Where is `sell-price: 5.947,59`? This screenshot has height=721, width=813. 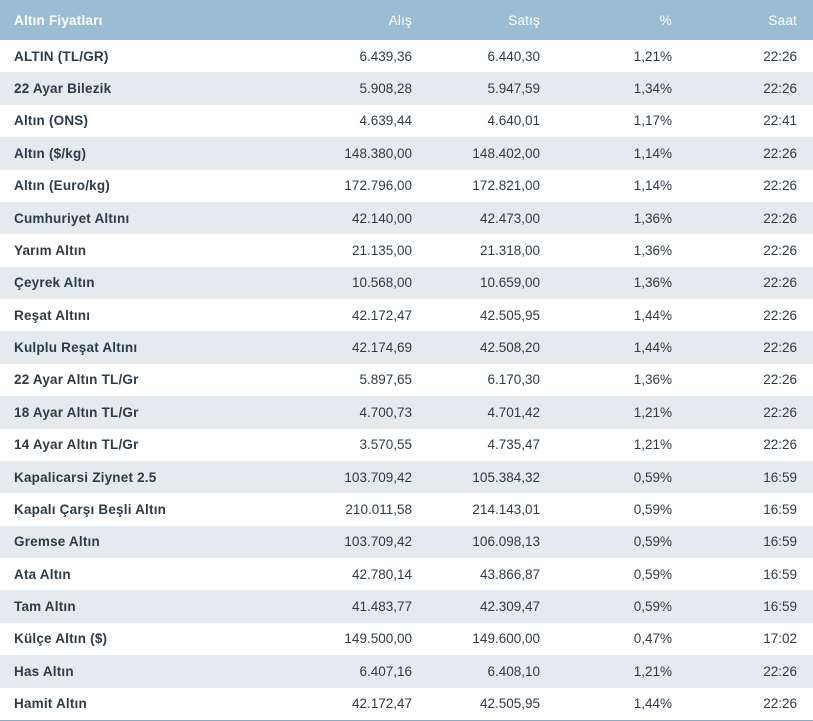 sell-price: 5.947,59 is located at coordinates (513, 89).